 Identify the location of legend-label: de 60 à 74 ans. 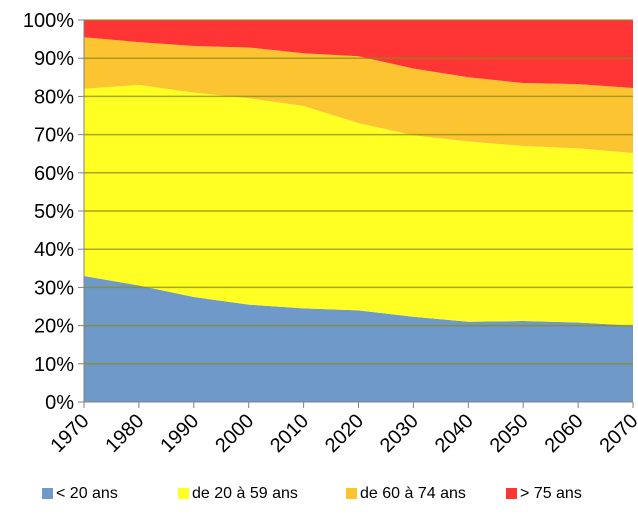
(413, 493).